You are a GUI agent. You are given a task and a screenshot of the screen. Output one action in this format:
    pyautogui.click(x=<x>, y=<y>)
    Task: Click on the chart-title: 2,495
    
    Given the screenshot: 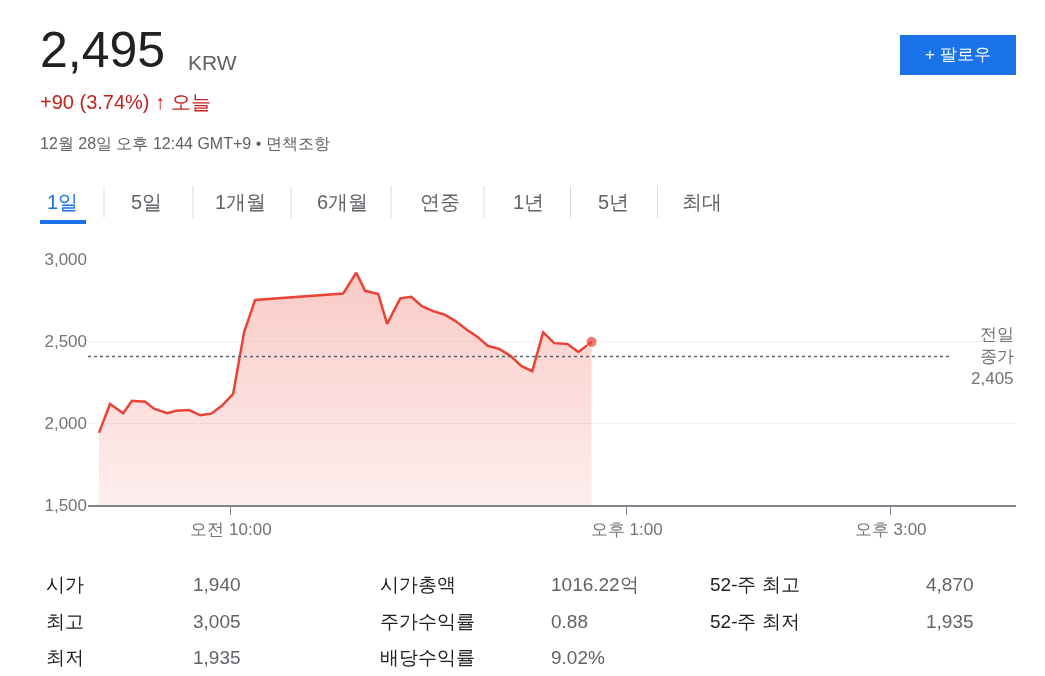 What is the action you would take?
    pyautogui.click(x=103, y=50)
    